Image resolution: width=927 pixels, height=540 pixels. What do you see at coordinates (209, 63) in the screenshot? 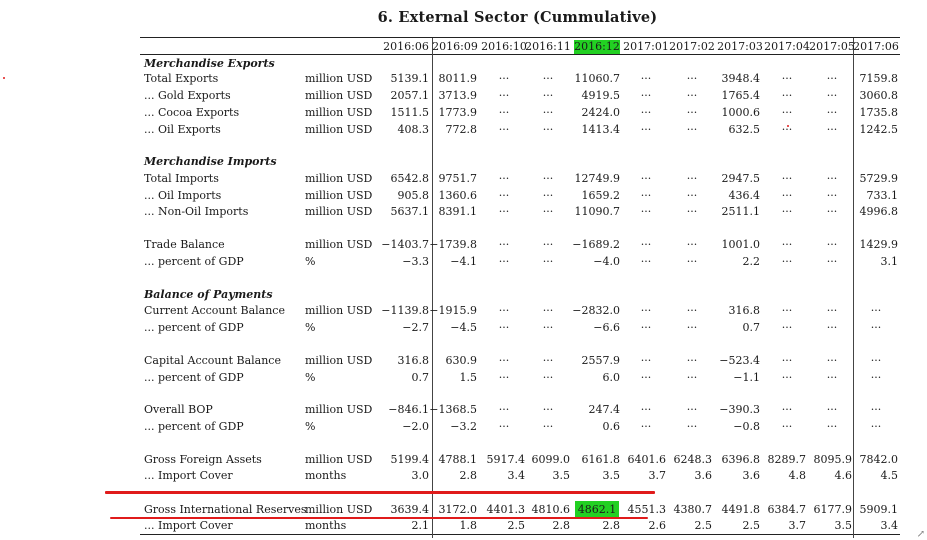
I see `section-label: Merchandise Exports` at bounding box center [209, 63].